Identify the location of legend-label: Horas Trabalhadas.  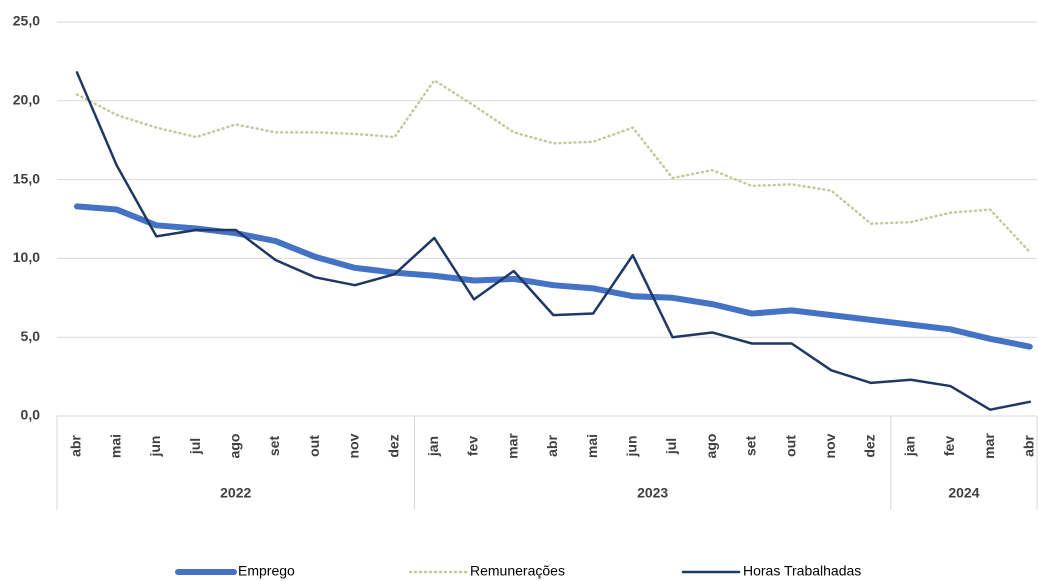
(802, 571).